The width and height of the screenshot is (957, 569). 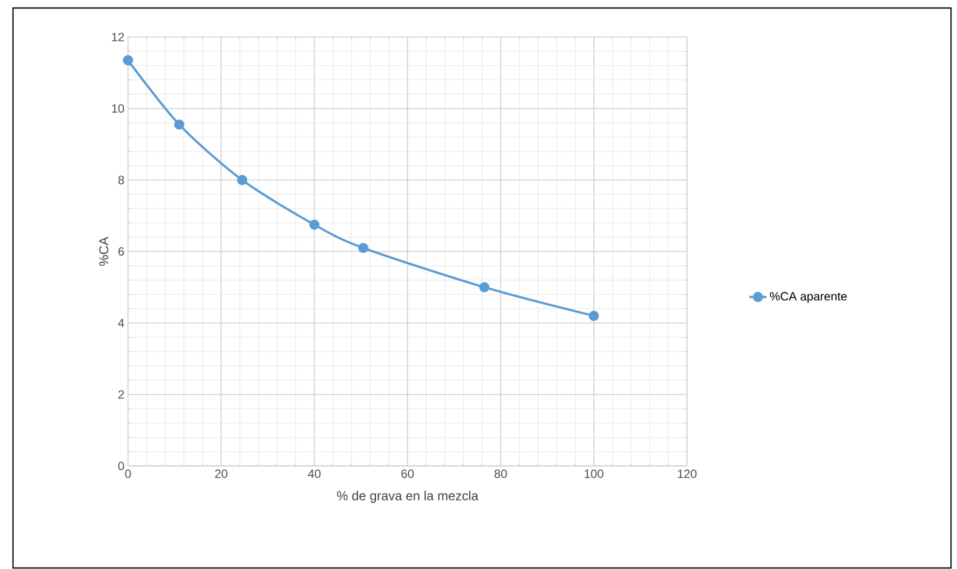 I want to click on x-tick-label: 80, so click(x=500, y=474).